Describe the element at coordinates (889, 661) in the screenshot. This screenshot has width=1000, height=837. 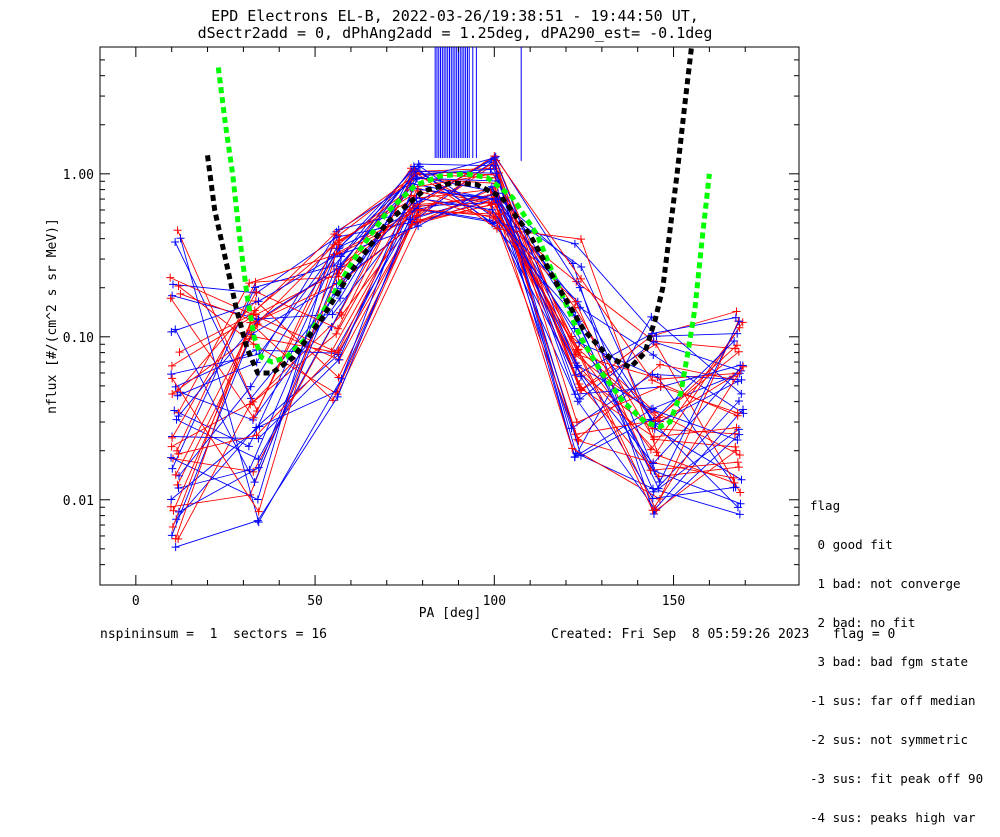
I see `legend-item: 3 bad: bad fgm state` at that location.